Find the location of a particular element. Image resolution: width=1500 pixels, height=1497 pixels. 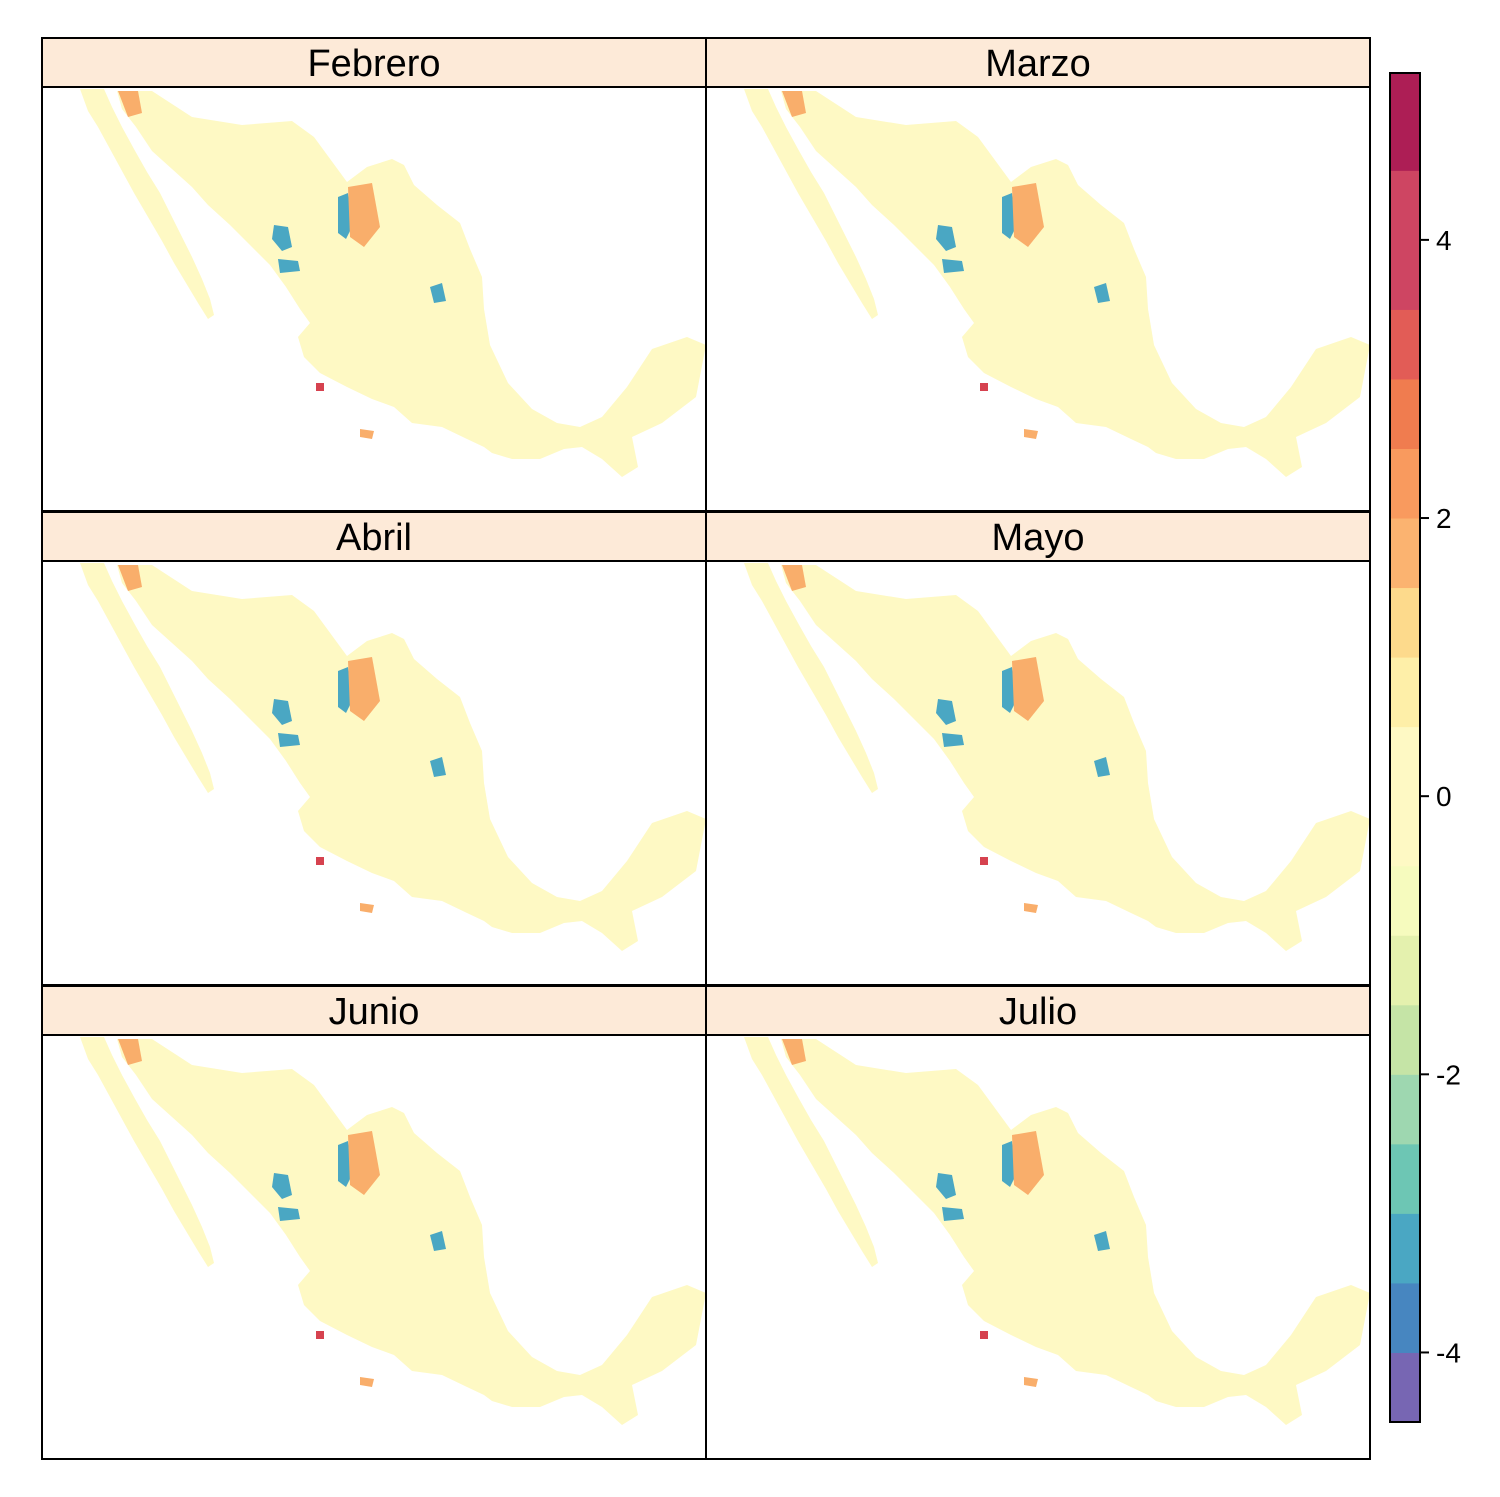

panel-title: Marzo is located at coordinates (1038, 64).